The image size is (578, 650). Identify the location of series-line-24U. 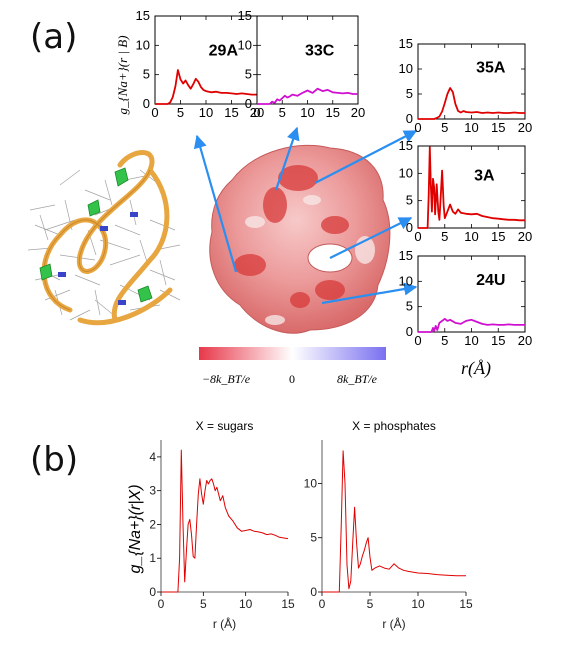
(471, 325).